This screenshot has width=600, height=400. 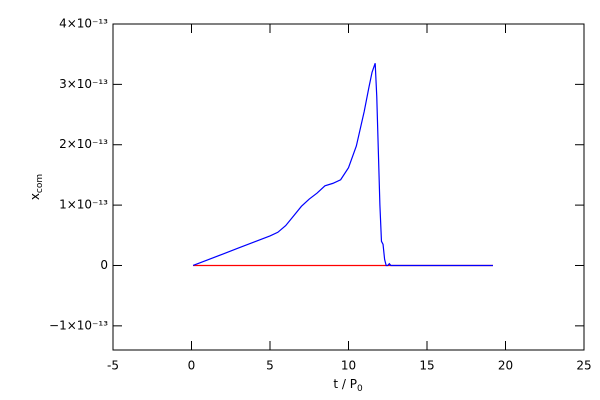 What do you see at coordinates (348, 366) in the screenshot?
I see `x-tick-label: 10` at bounding box center [348, 366].